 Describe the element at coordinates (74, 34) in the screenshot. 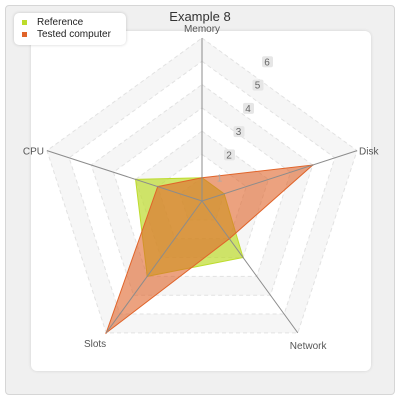

I see `legend-label-tested-computer: Tested computer` at that location.